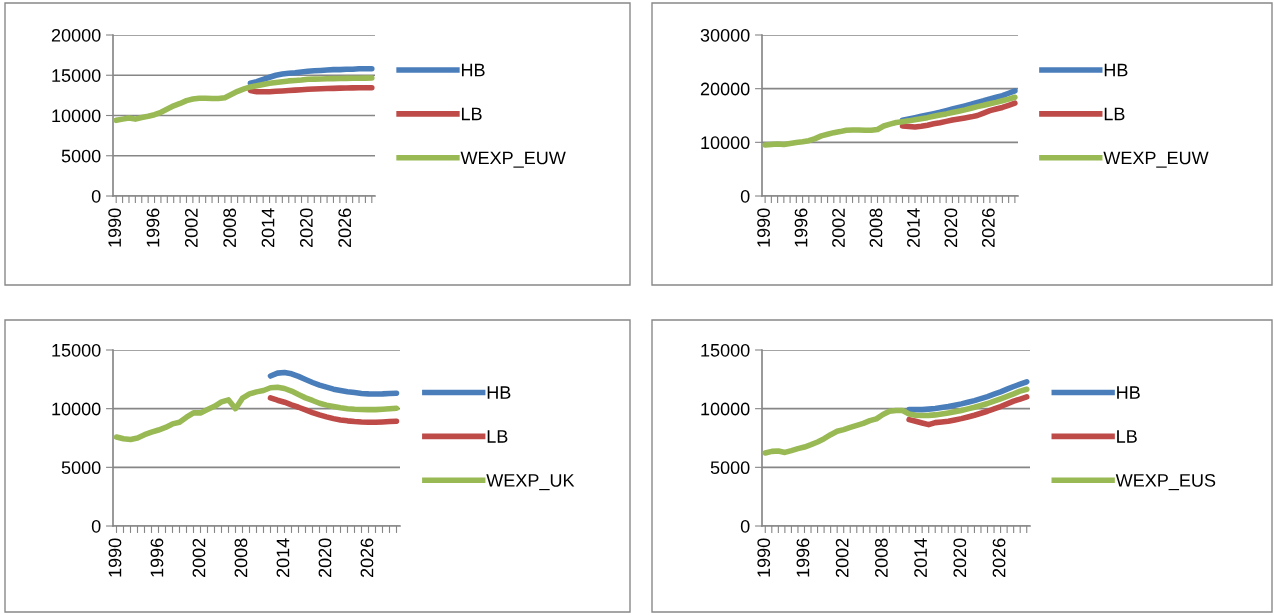 The height and width of the screenshot is (615, 1274). Describe the element at coordinates (1165, 482) in the screenshot. I see `legend-label: WEXP_EUS` at that location.